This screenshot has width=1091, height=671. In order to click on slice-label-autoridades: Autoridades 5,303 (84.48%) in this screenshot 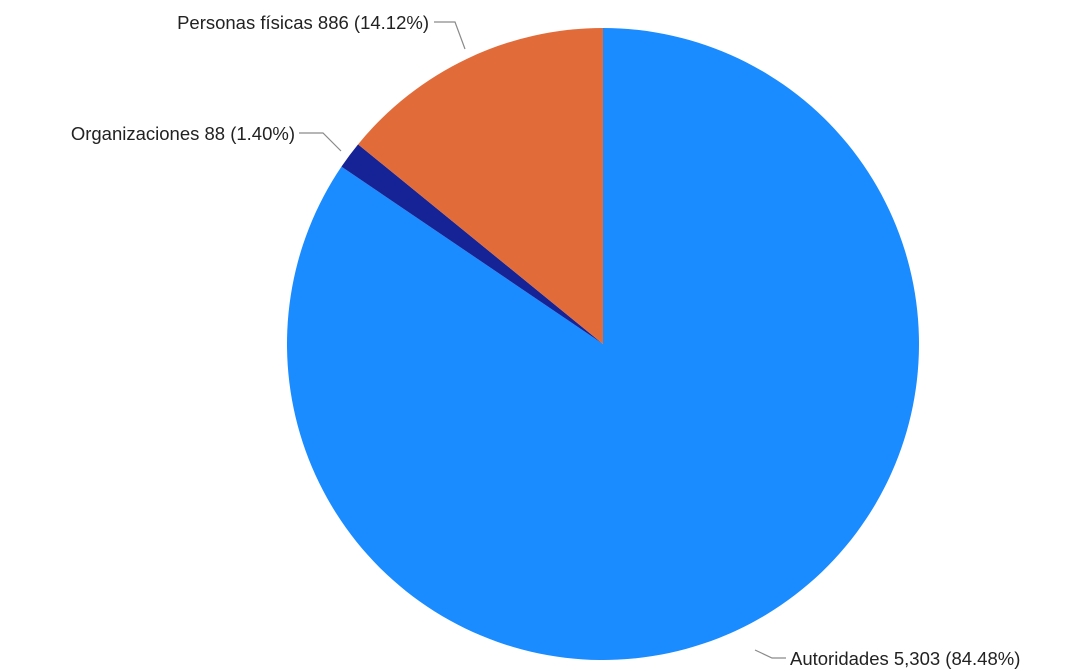, I will do `click(905, 658)`.